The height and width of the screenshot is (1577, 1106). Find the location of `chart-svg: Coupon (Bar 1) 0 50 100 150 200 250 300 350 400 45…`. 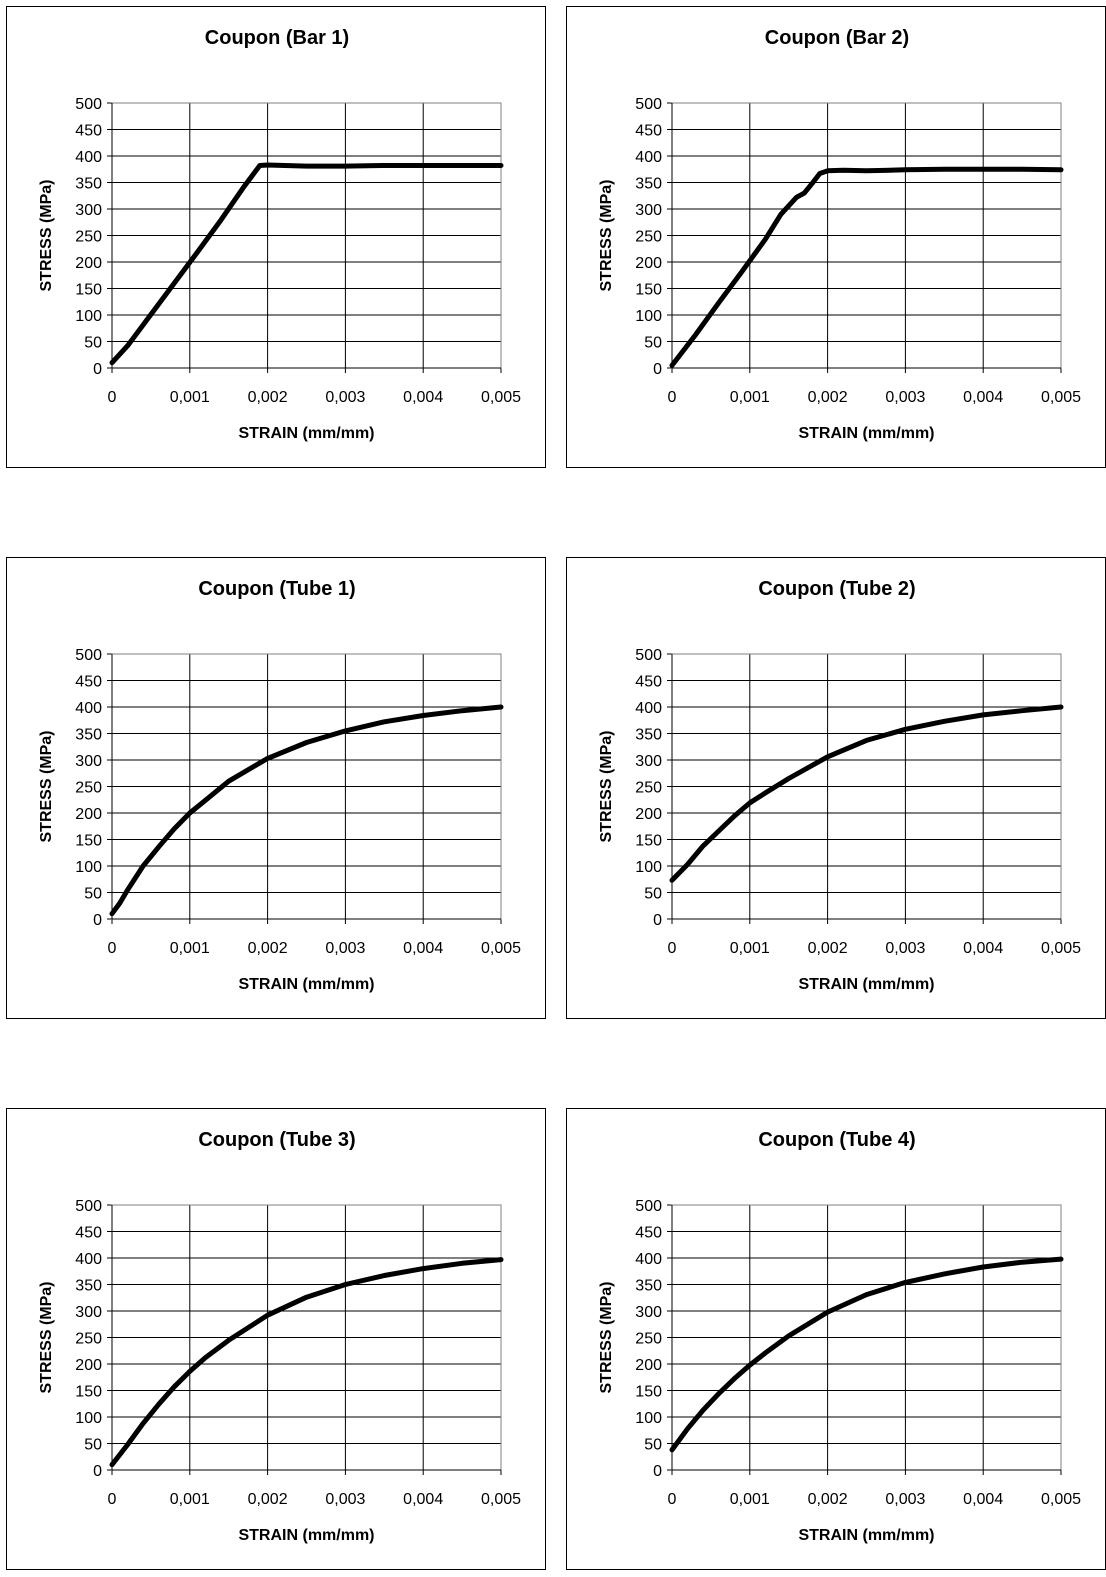

chart-svg: Coupon (Bar 1) 0 50 100 150 200 250 300 350 400 45… is located at coordinates (279, 234).